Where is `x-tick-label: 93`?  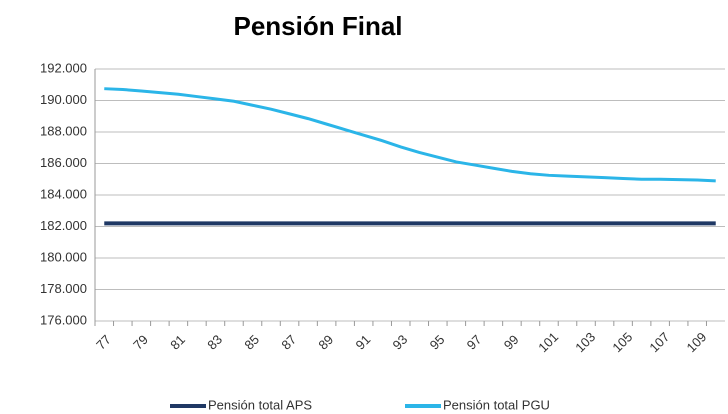
x-tick-label: 93 is located at coordinates (400, 342).